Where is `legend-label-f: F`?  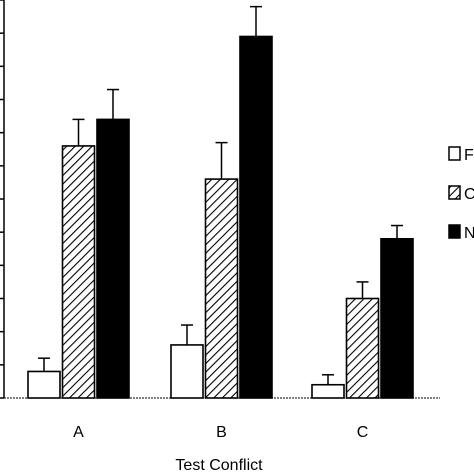
legend-label-f: F is located at coordinates (469, 155).